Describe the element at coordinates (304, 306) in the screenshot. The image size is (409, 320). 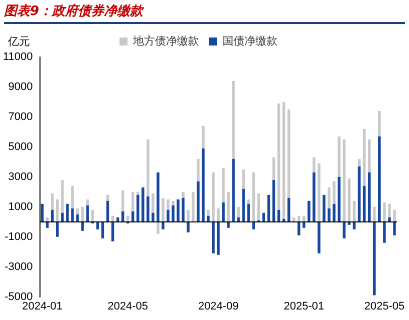
I see `x-tick-label: 2025-01` at that location.